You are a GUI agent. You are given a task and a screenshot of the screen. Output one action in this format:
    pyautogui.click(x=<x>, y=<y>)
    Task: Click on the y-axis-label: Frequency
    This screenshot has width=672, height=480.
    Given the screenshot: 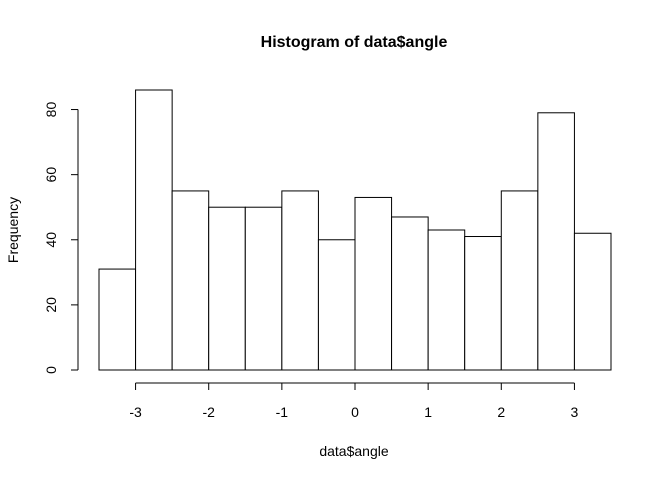 What is the action you would take?
    pyautogui.click(x=13, y=230)
    